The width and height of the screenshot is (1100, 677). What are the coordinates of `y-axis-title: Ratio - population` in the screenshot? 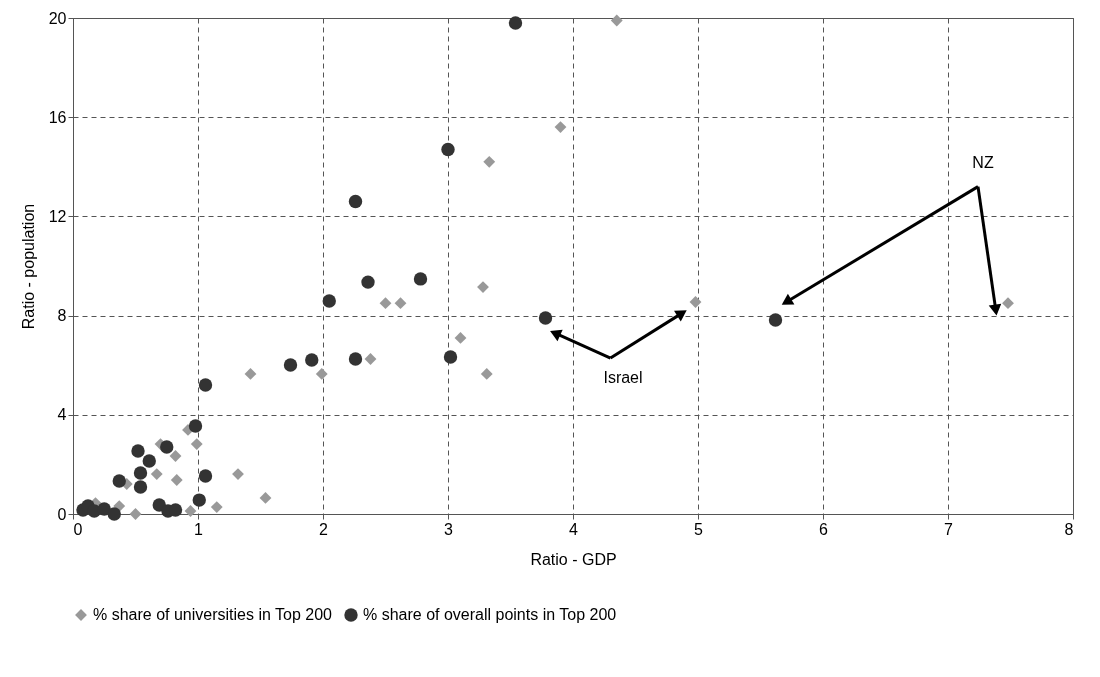 It's located at (28, 266).